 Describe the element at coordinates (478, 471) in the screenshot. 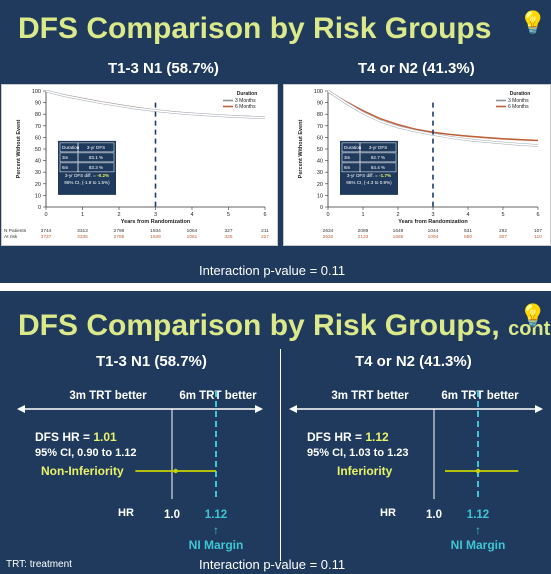

I see `hr-point` at that location.